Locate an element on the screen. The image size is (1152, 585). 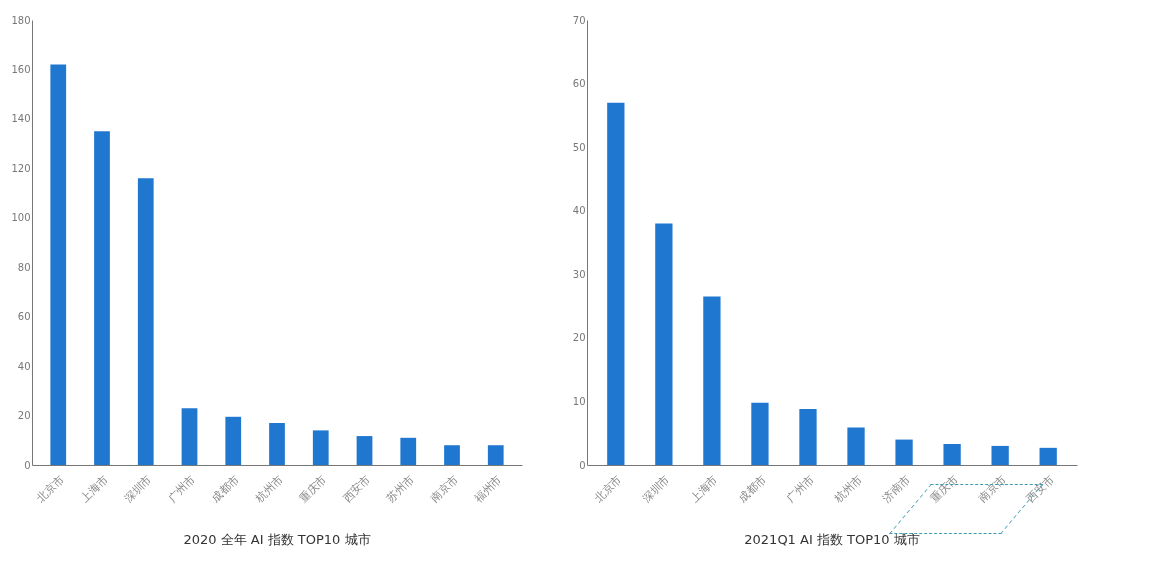
y-tick-label: 50 is located at coordinates (579, 147).